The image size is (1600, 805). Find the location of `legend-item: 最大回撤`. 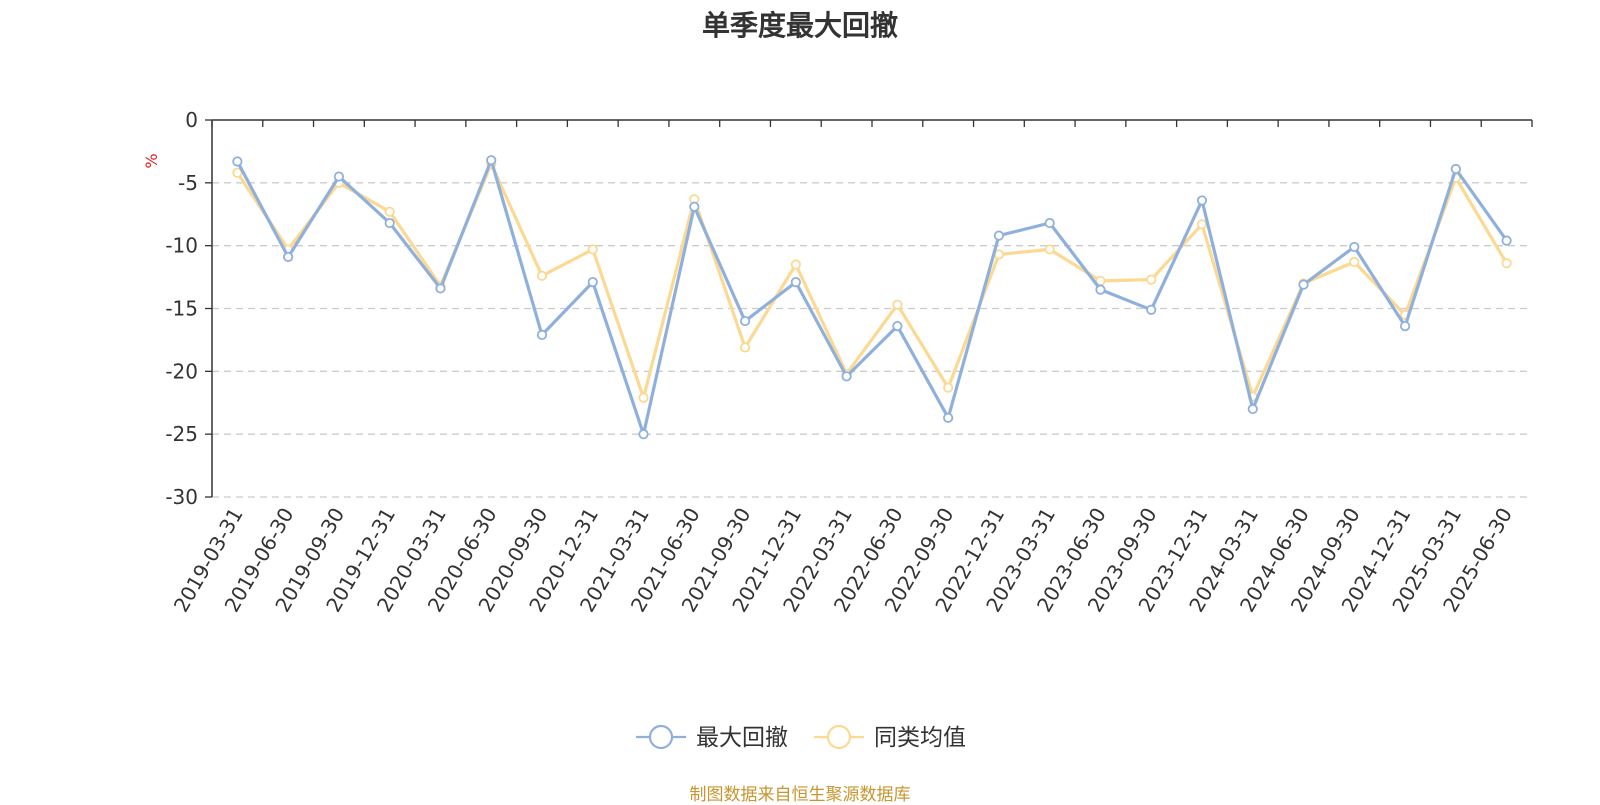

legend-item: 最大回撤 is located at coordinates (712, 737).